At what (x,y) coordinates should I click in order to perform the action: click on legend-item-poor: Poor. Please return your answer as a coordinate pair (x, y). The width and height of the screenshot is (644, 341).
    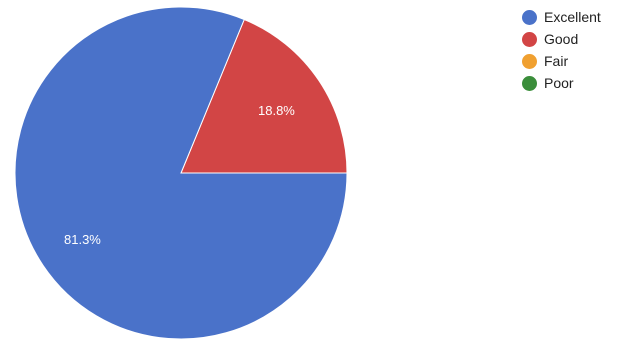
    Looking at the image, I should click on (561, 83).